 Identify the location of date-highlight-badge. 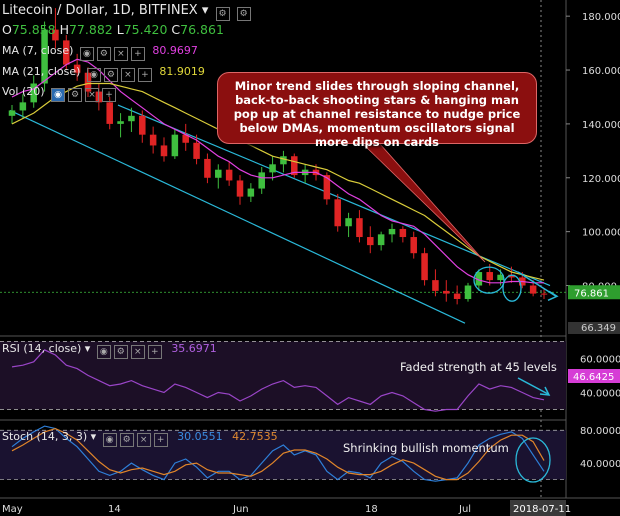
(538, 508).